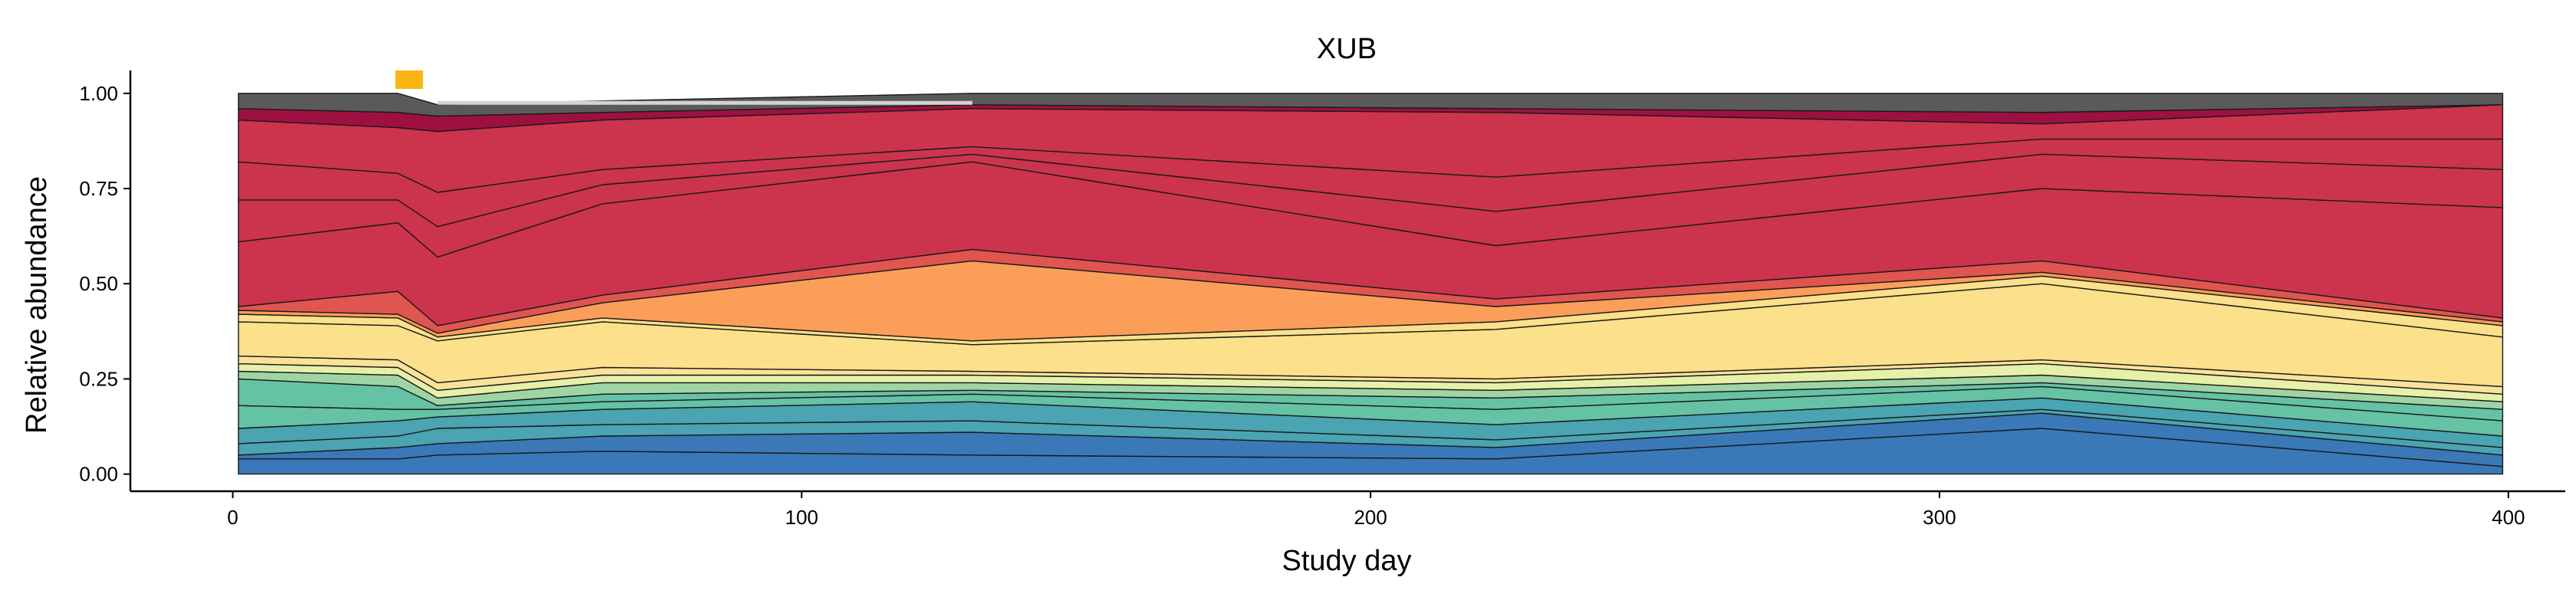  What do you see at coordinates (2508, 517) in the screenshot?
I see `x-tick-label: 400` at bounding box center [2508, 517].